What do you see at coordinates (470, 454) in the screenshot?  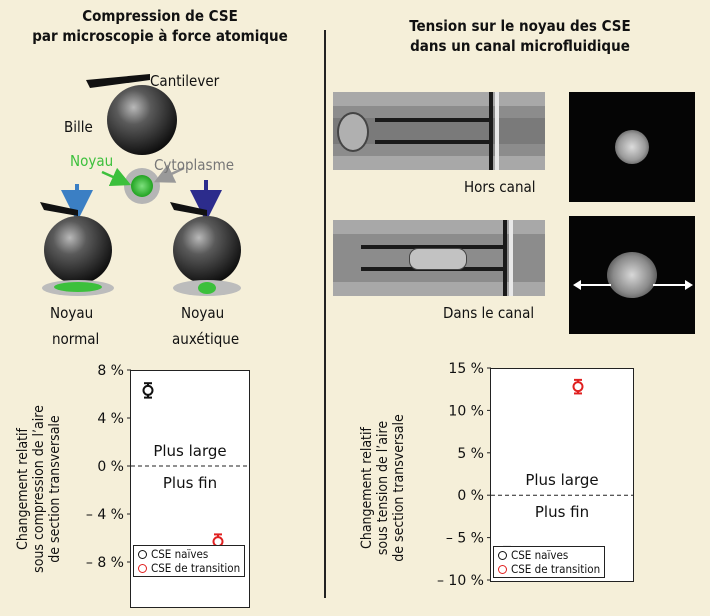 I see `tick-label: 5 %` at bounding box center [470, 454].